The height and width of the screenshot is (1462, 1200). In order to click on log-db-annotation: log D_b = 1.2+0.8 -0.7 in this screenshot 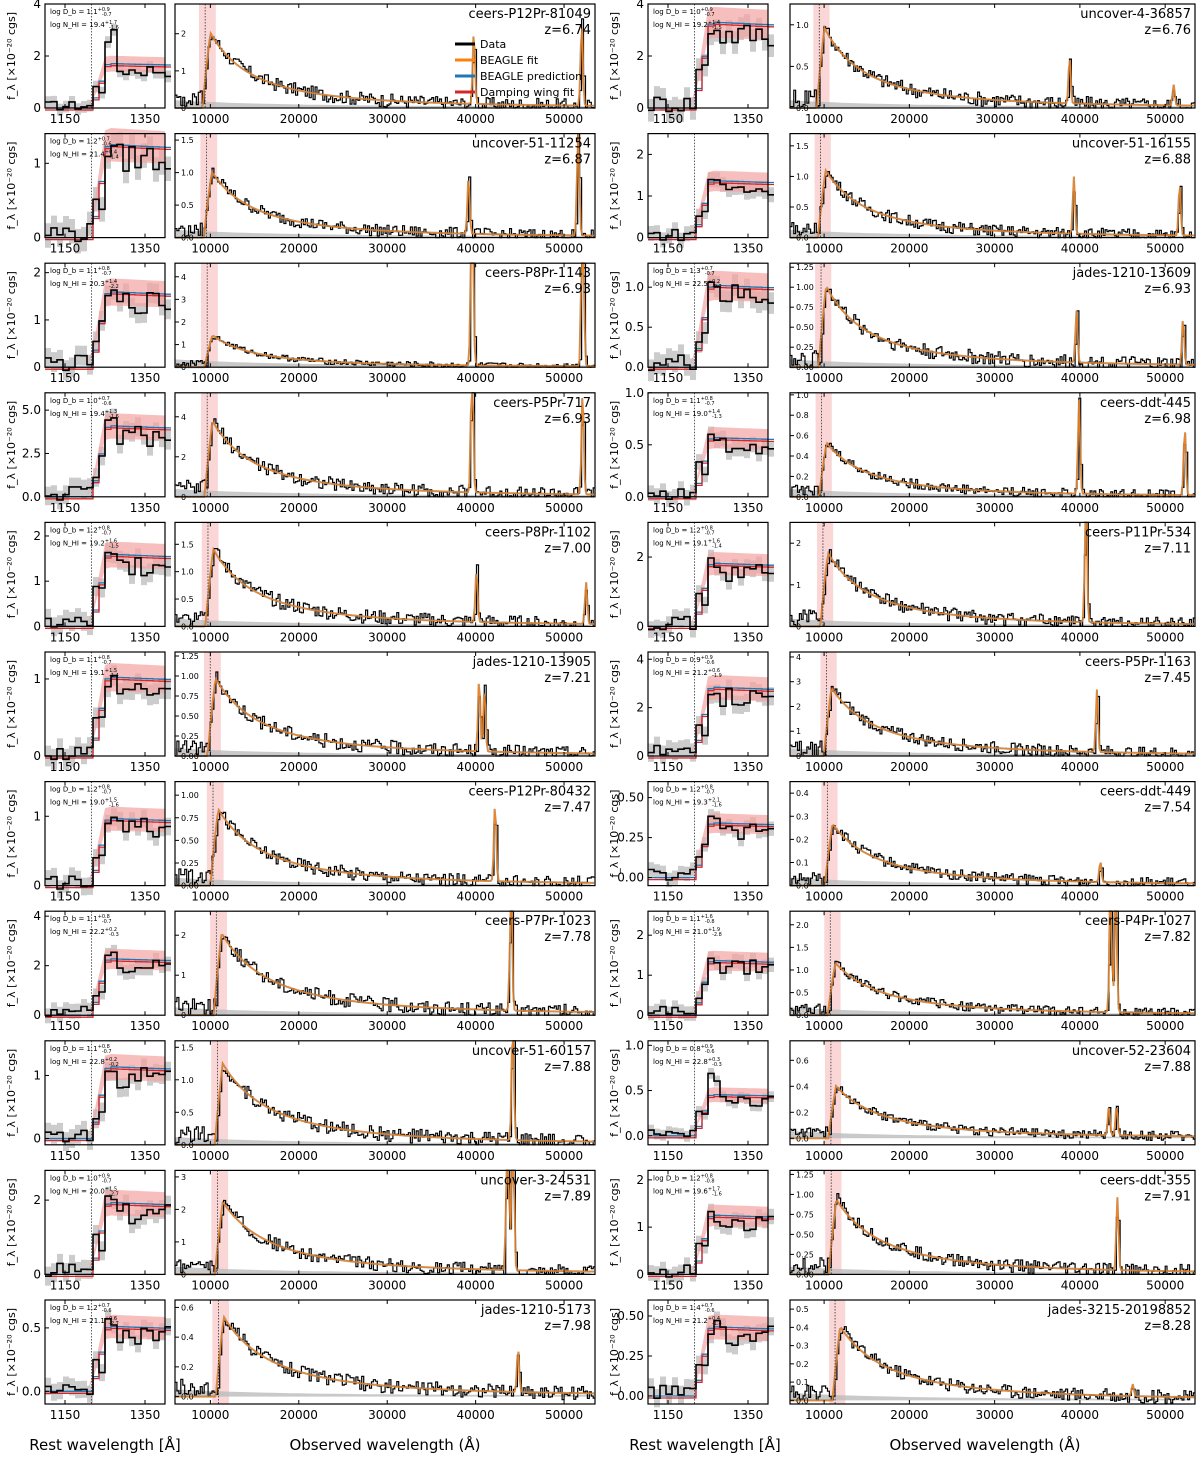, I will do `click(684, 790)`.